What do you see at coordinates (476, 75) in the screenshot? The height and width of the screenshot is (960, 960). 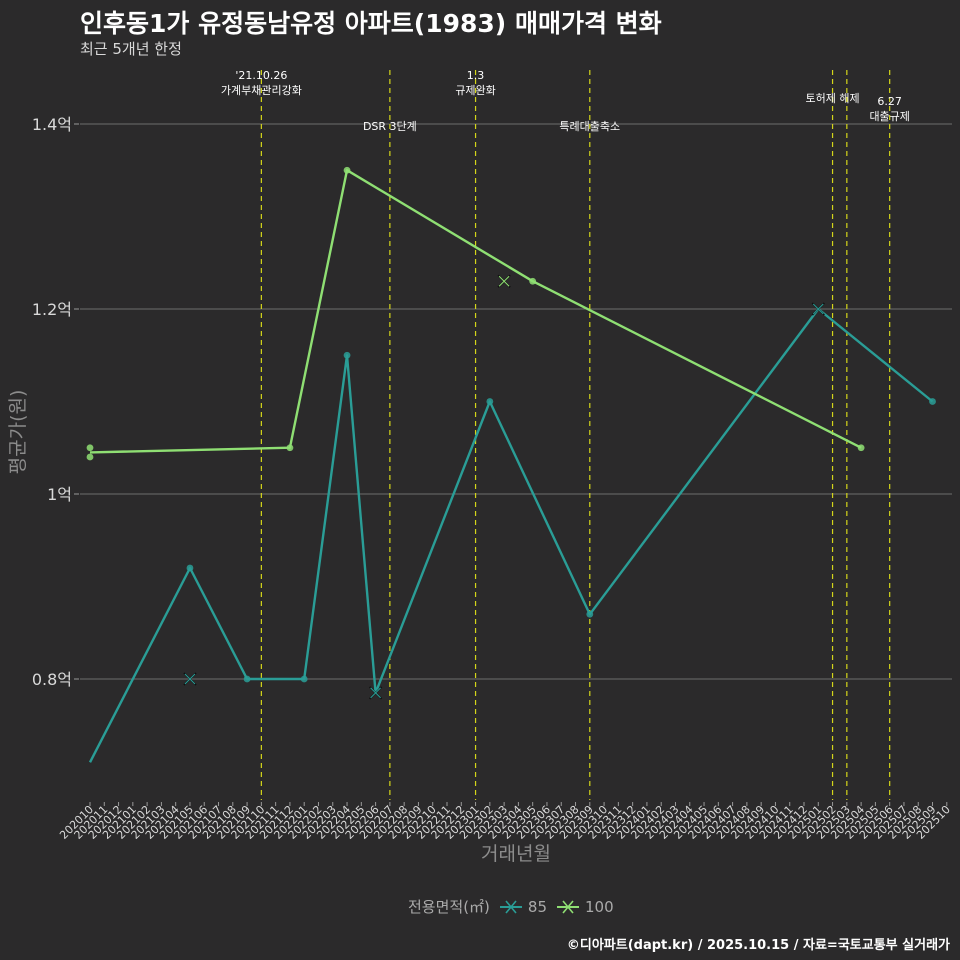 I see `event-annotation: 1.3` at bounding box center [476, 75].